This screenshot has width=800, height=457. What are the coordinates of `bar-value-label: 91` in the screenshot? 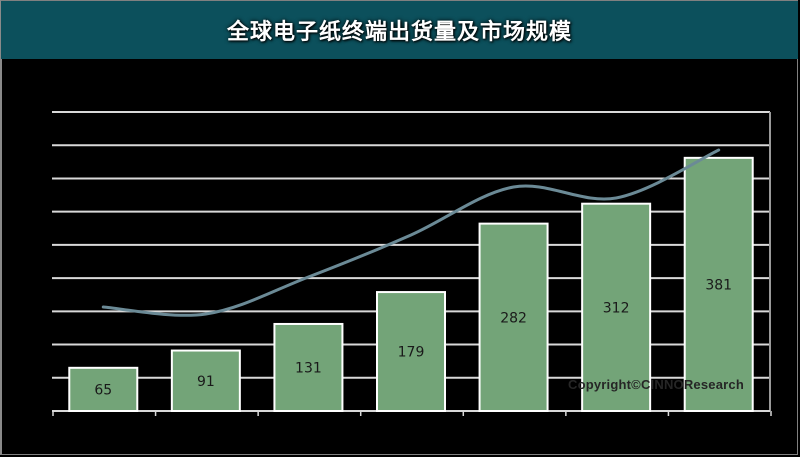 It's located at (206, 382).